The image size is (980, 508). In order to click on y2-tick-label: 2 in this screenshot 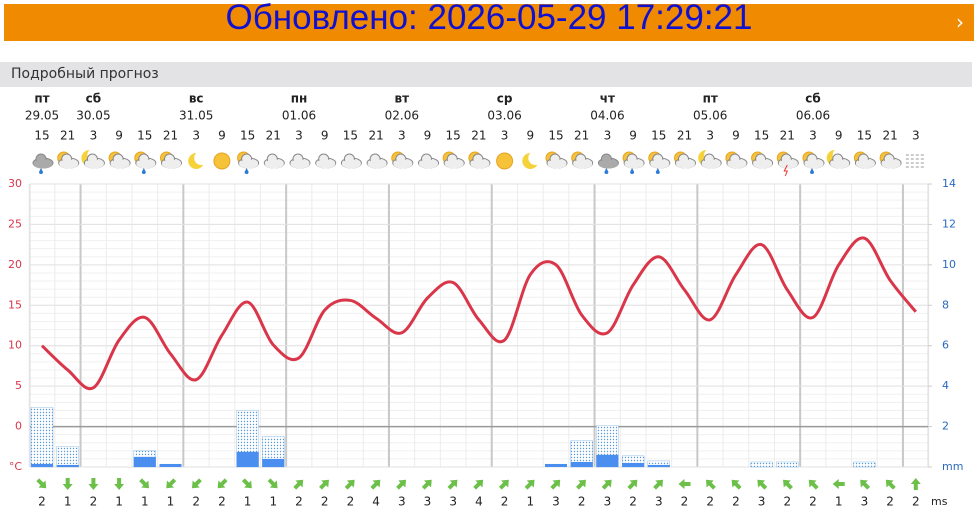, I will do `click(945, 426)`.